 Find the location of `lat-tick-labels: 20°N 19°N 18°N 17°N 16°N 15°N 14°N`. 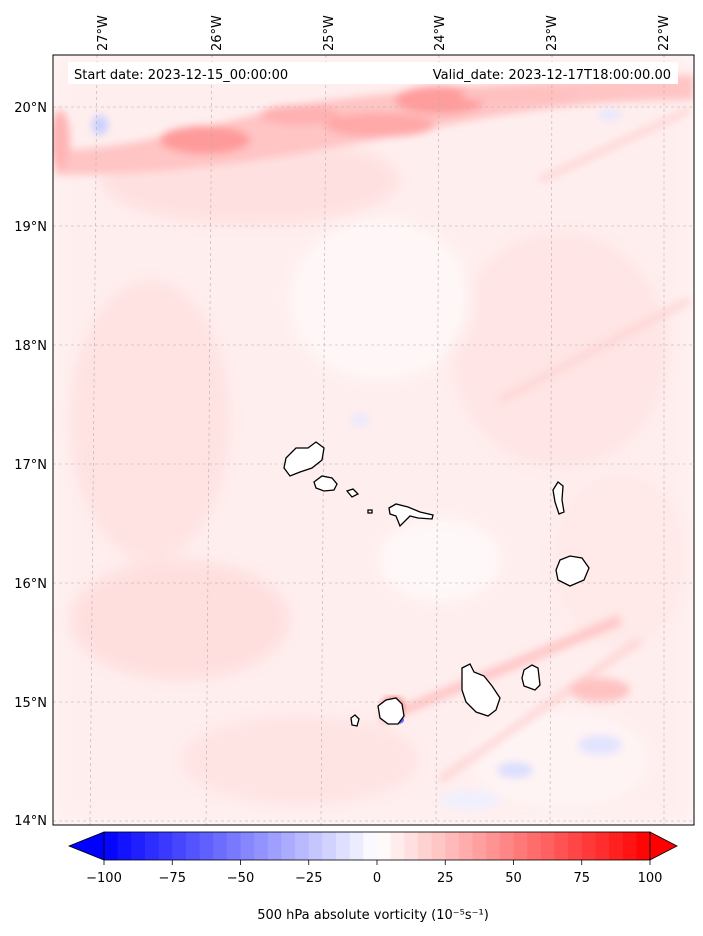

lat-tick-labels: 20°N 19°N 18°N 17°N 16°N 15°N 14°N is located at coordinates (30, 465).